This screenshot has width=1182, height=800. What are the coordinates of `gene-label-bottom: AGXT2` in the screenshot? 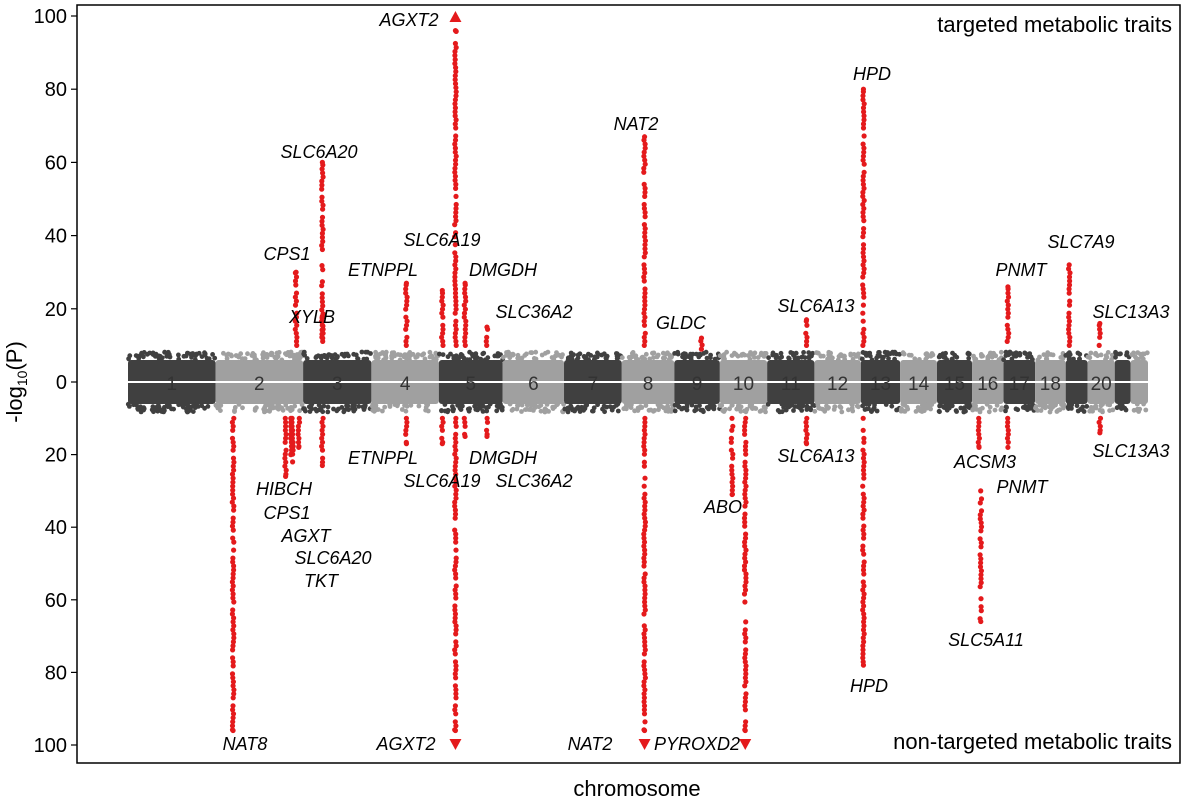 It's located at (405, 744).